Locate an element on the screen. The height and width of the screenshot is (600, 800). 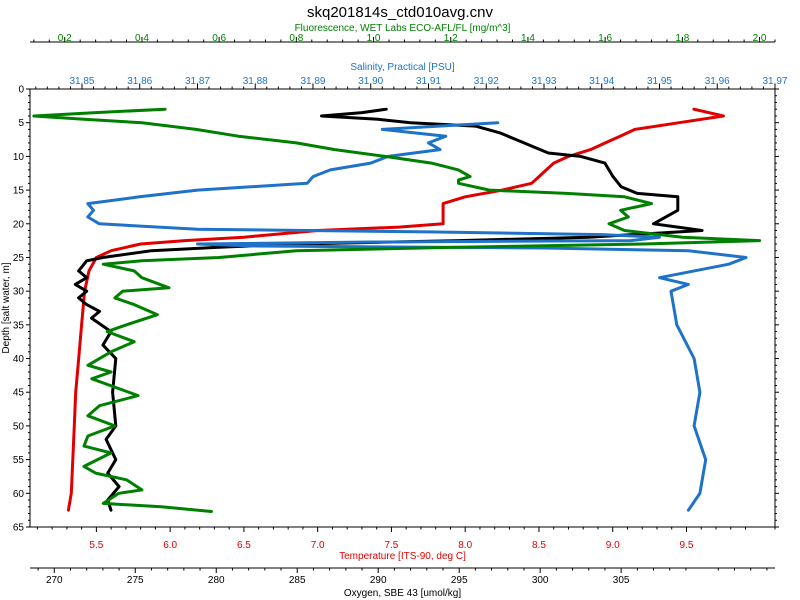
salinity-tick-label: 31.96 is located at coordinates (717, 81).